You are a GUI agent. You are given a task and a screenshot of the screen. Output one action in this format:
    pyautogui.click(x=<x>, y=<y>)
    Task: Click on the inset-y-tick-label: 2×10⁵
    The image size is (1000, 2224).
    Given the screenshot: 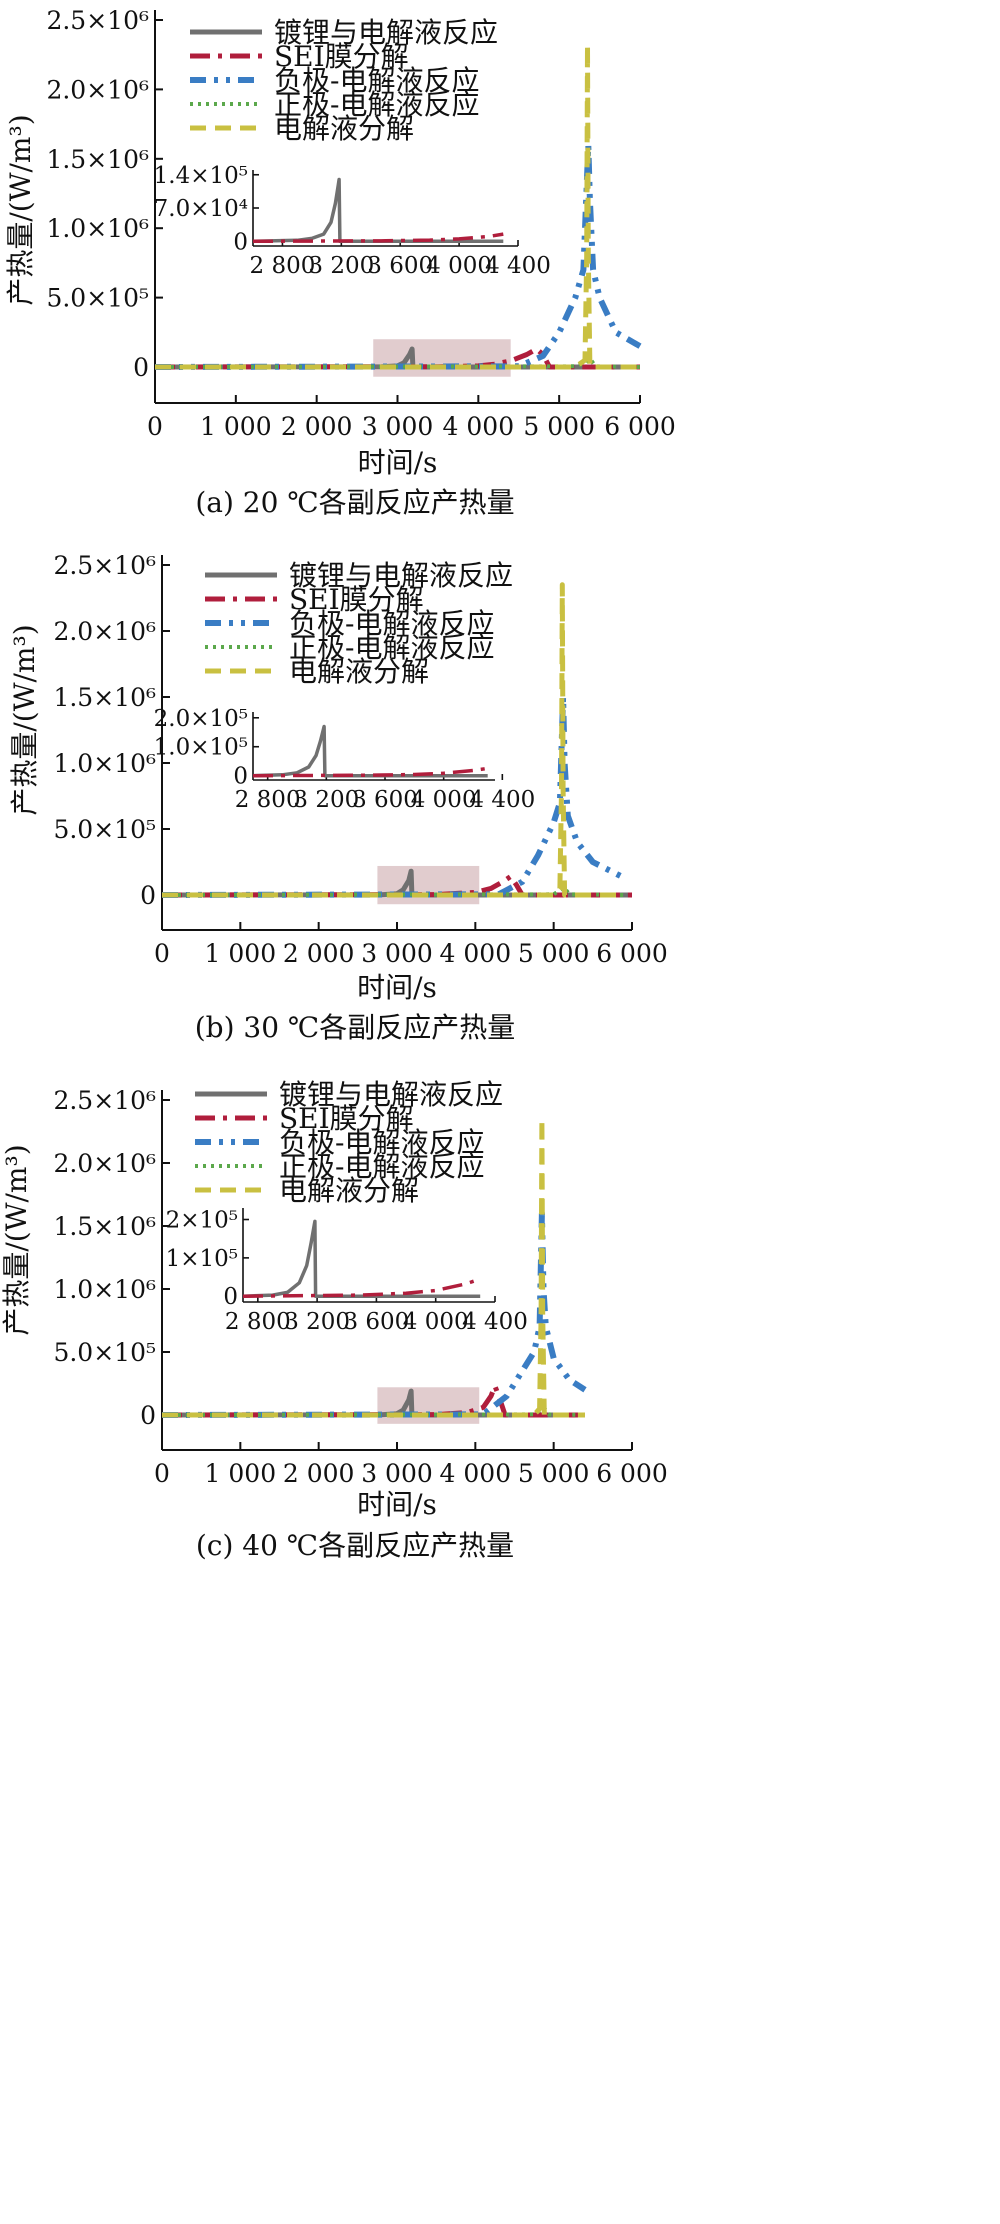 What is the action you would take?
    pyautogui.click(x=202, y=1221)
    